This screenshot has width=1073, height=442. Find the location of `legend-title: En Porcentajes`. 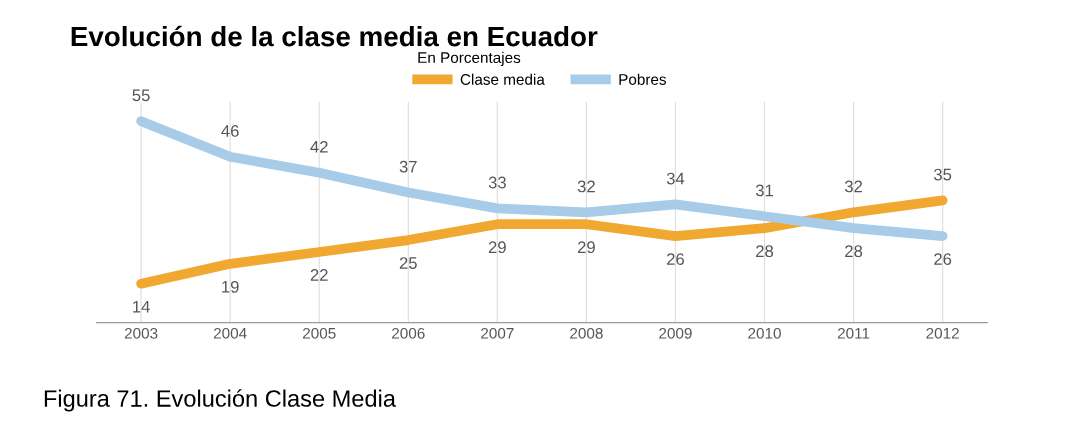

legend-title: En Porcentajes is located at coordinates (469, 59).